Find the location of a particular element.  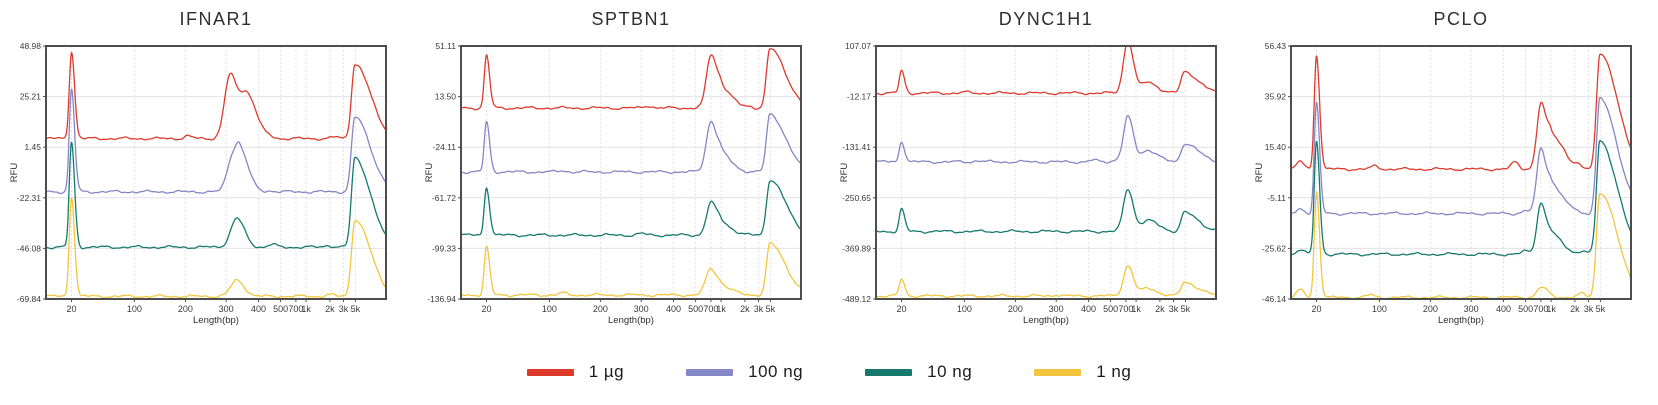

y-tick-label: -24.11 is located at coordinates (445, 147).